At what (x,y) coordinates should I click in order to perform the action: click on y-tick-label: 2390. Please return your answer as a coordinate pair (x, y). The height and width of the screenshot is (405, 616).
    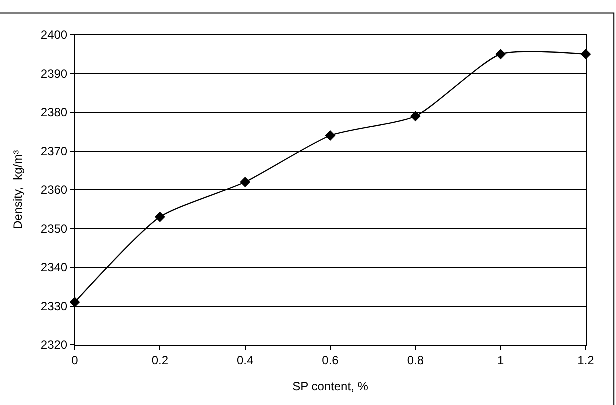
    Looking at the image, I should click on (54, 73).